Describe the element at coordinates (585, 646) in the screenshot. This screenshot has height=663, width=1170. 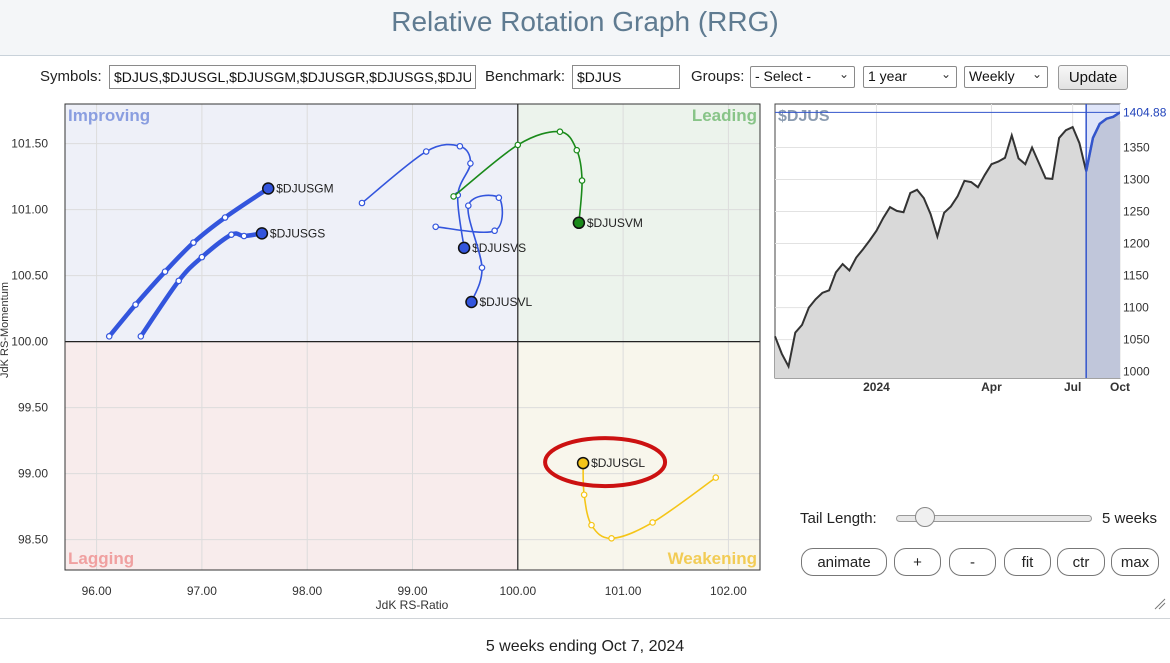
I see `footer-date-range: 5 weeks ending Oct 7, 2024` at that location.